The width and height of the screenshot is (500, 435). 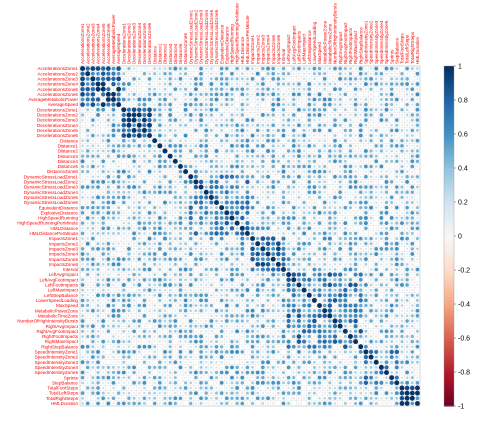 I want to click on column-label: ImpactsZone3, so click(x=262, y=49).